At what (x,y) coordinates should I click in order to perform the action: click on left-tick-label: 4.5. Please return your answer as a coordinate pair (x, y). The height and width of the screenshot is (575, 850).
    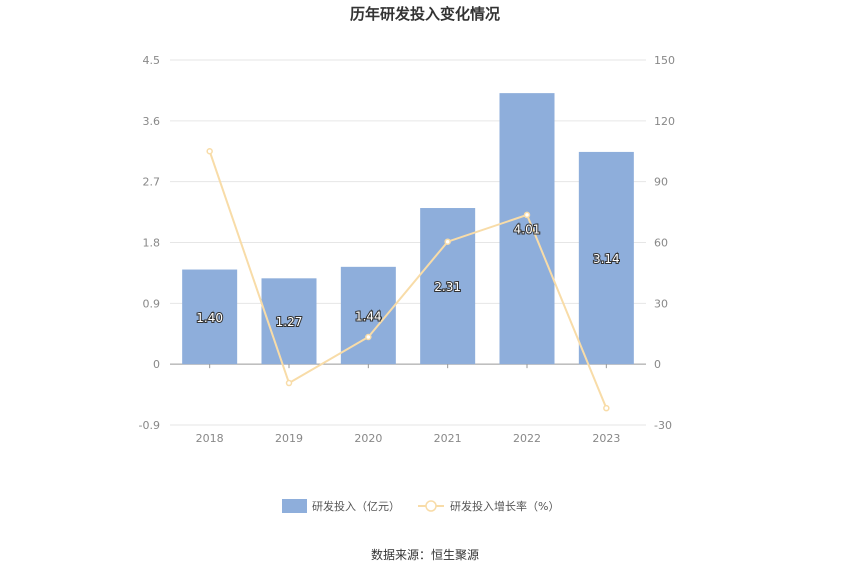
    Looking at the image, I should click on (152, 60).